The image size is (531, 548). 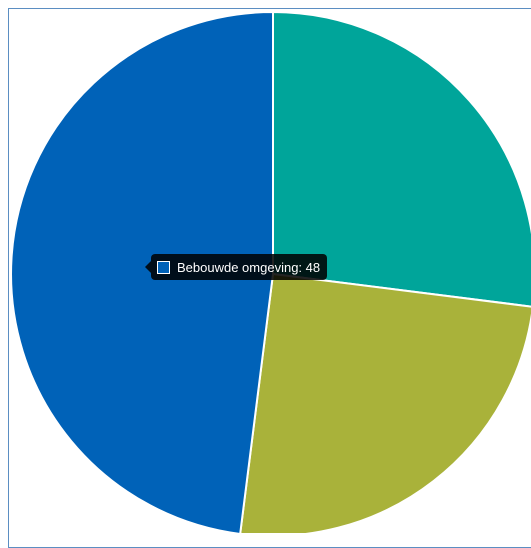 I want to click on tooltip-text: Bebouwde omgeving: 48, so click(x=249, y=267).